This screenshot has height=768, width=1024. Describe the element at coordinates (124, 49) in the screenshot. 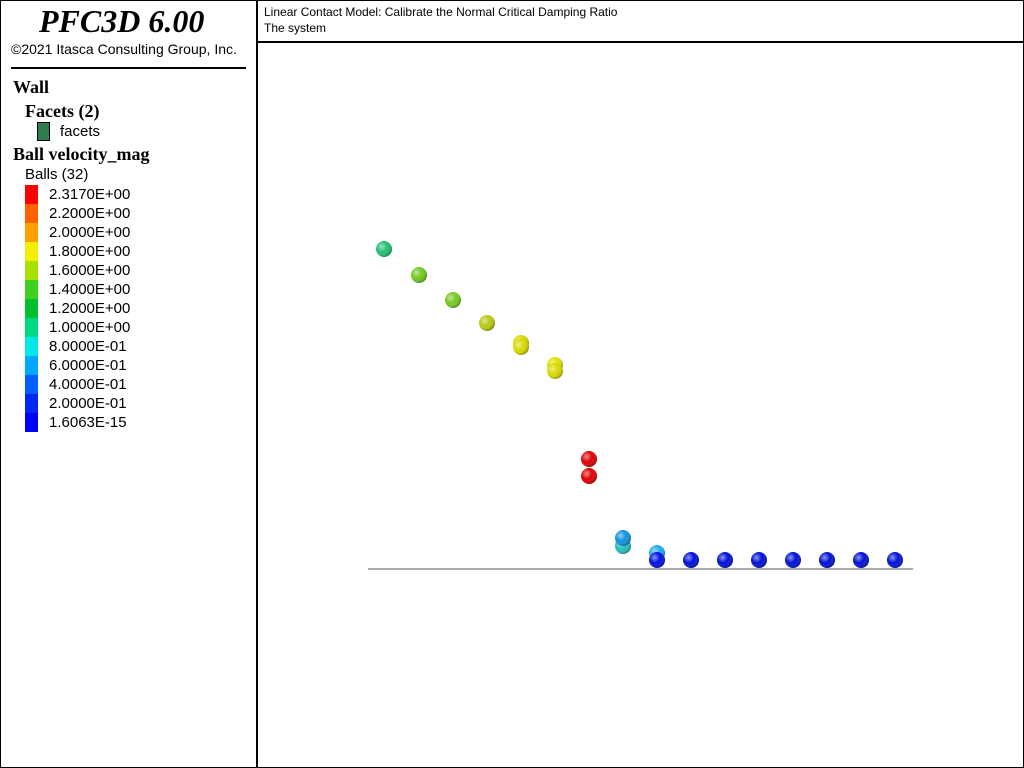

I see `copyright: ©2021 Itasca Consulting Group, Inc.` at that location.